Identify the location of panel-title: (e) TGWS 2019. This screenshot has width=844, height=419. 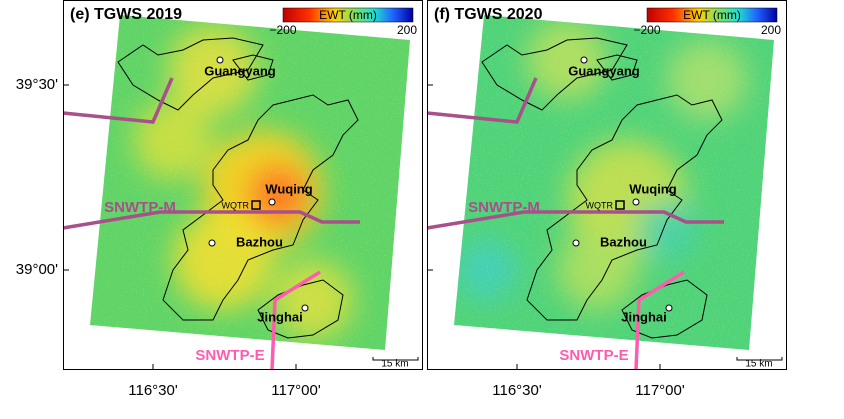
(126, 14).